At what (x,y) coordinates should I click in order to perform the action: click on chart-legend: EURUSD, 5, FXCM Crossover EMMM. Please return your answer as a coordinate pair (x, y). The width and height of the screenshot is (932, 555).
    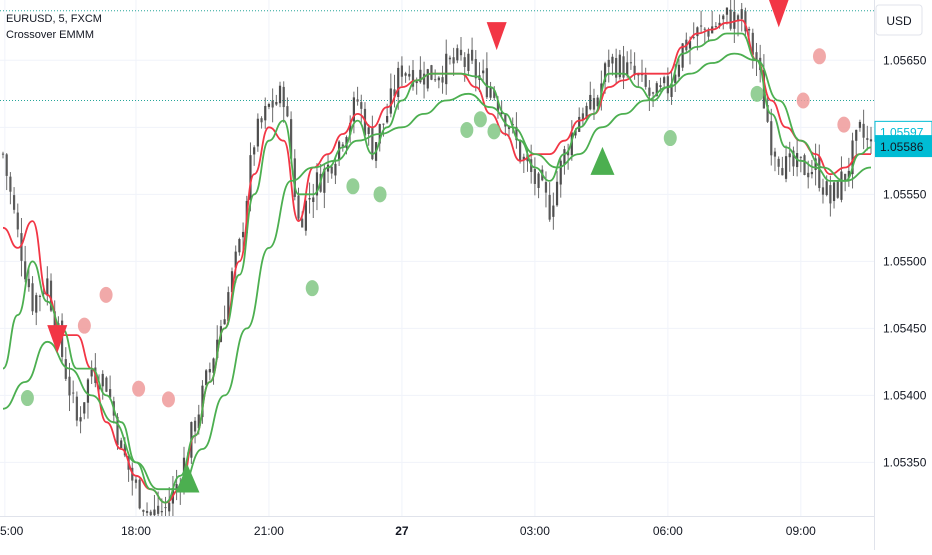
    Looking at the image, I should click on (54, 27).